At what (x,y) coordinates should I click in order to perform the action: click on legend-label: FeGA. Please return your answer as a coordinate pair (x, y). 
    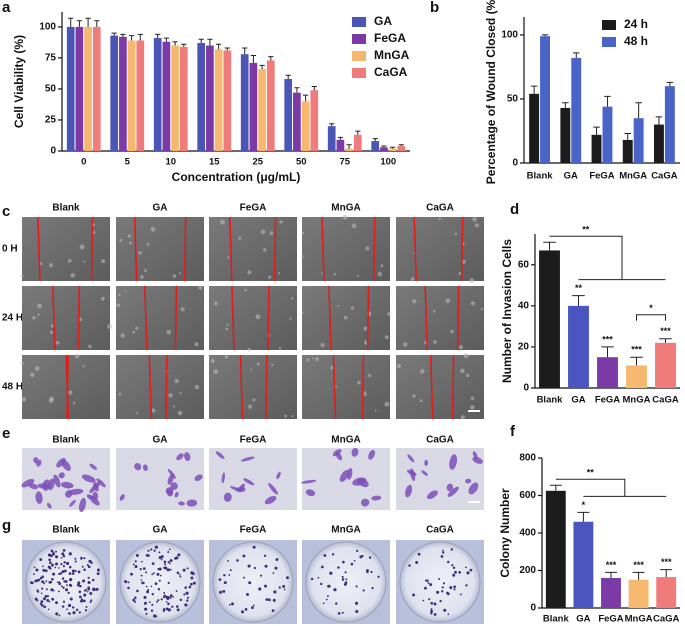
    Looking at the image, I should click on (390, 38).